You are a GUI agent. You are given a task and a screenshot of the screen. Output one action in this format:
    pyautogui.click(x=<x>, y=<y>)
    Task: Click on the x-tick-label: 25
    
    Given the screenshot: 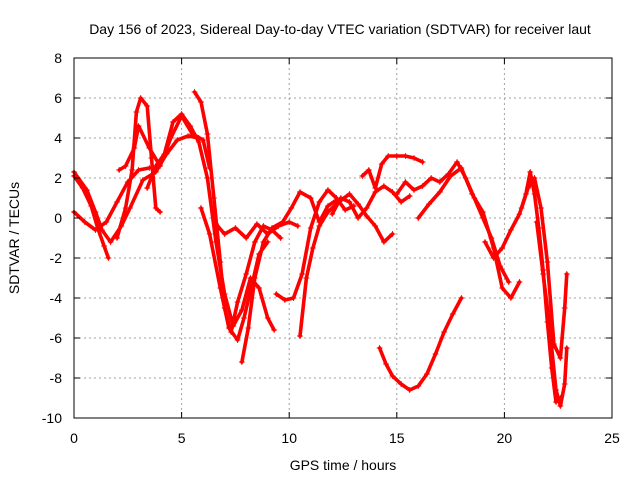 What is the action you would take?
    pyautogui.click(x=612, y=438)
    